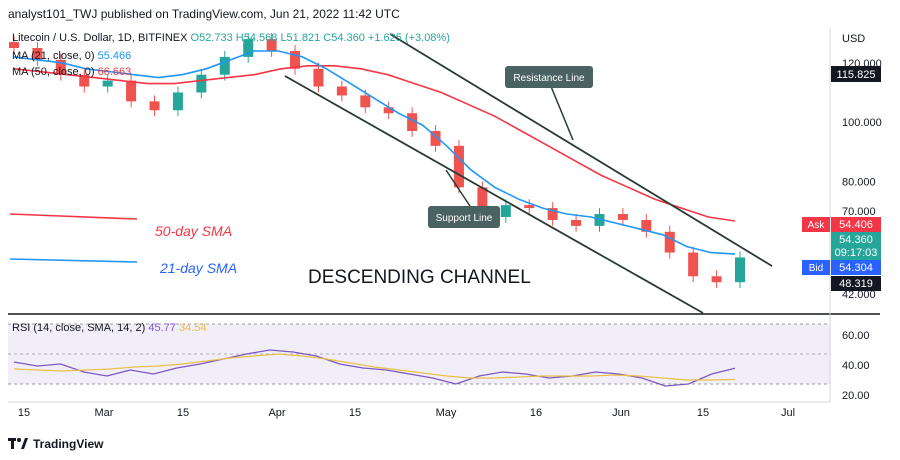  What do you see at coordinates (853, 39) in the screenshot?
I see `currency-label: USD` at bounding box center [853, 39].